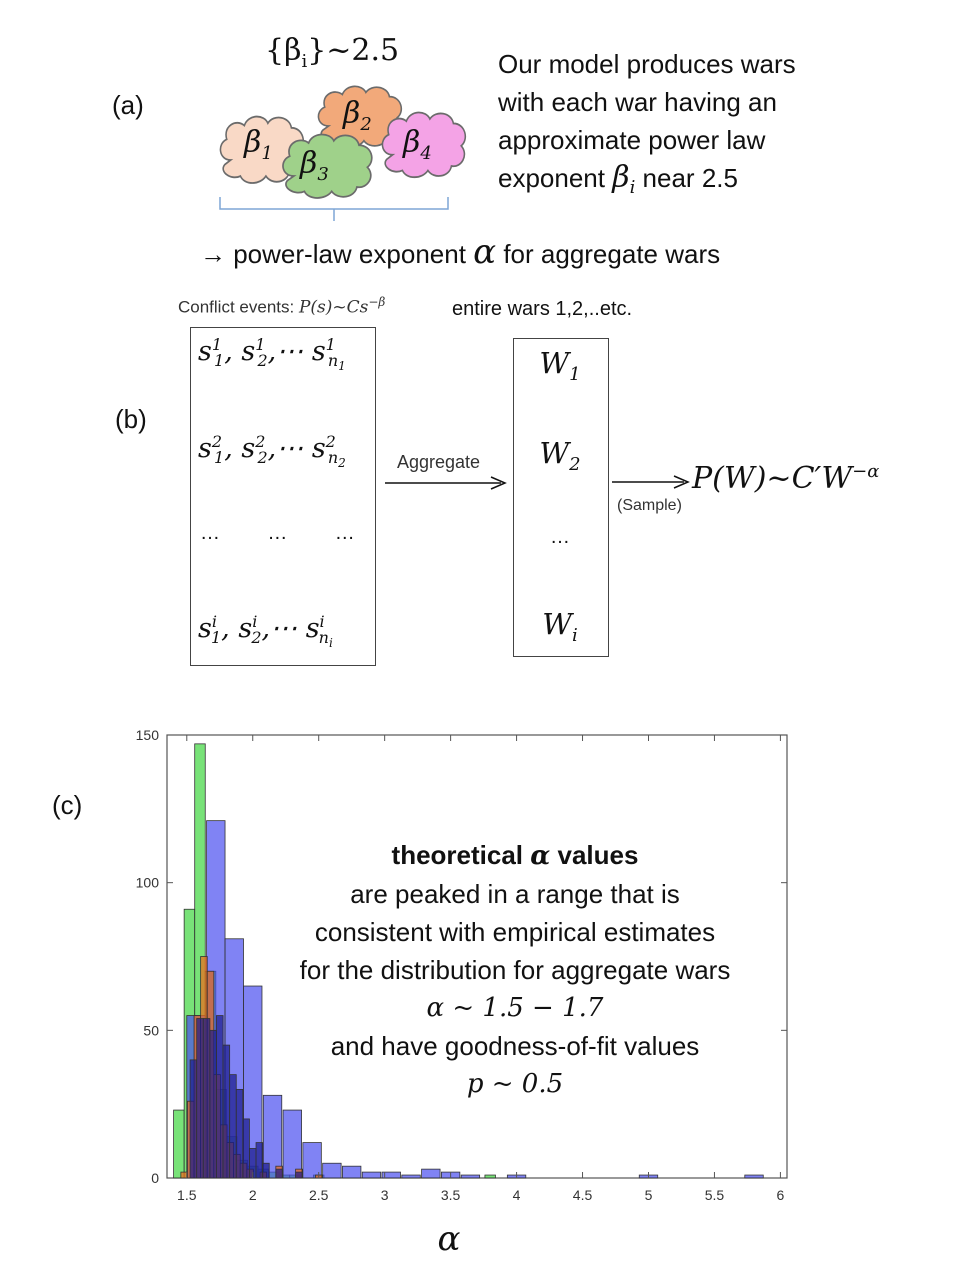 This screenshot has width=960, height=1280. I want to click on wars-box, so click(561, 497).